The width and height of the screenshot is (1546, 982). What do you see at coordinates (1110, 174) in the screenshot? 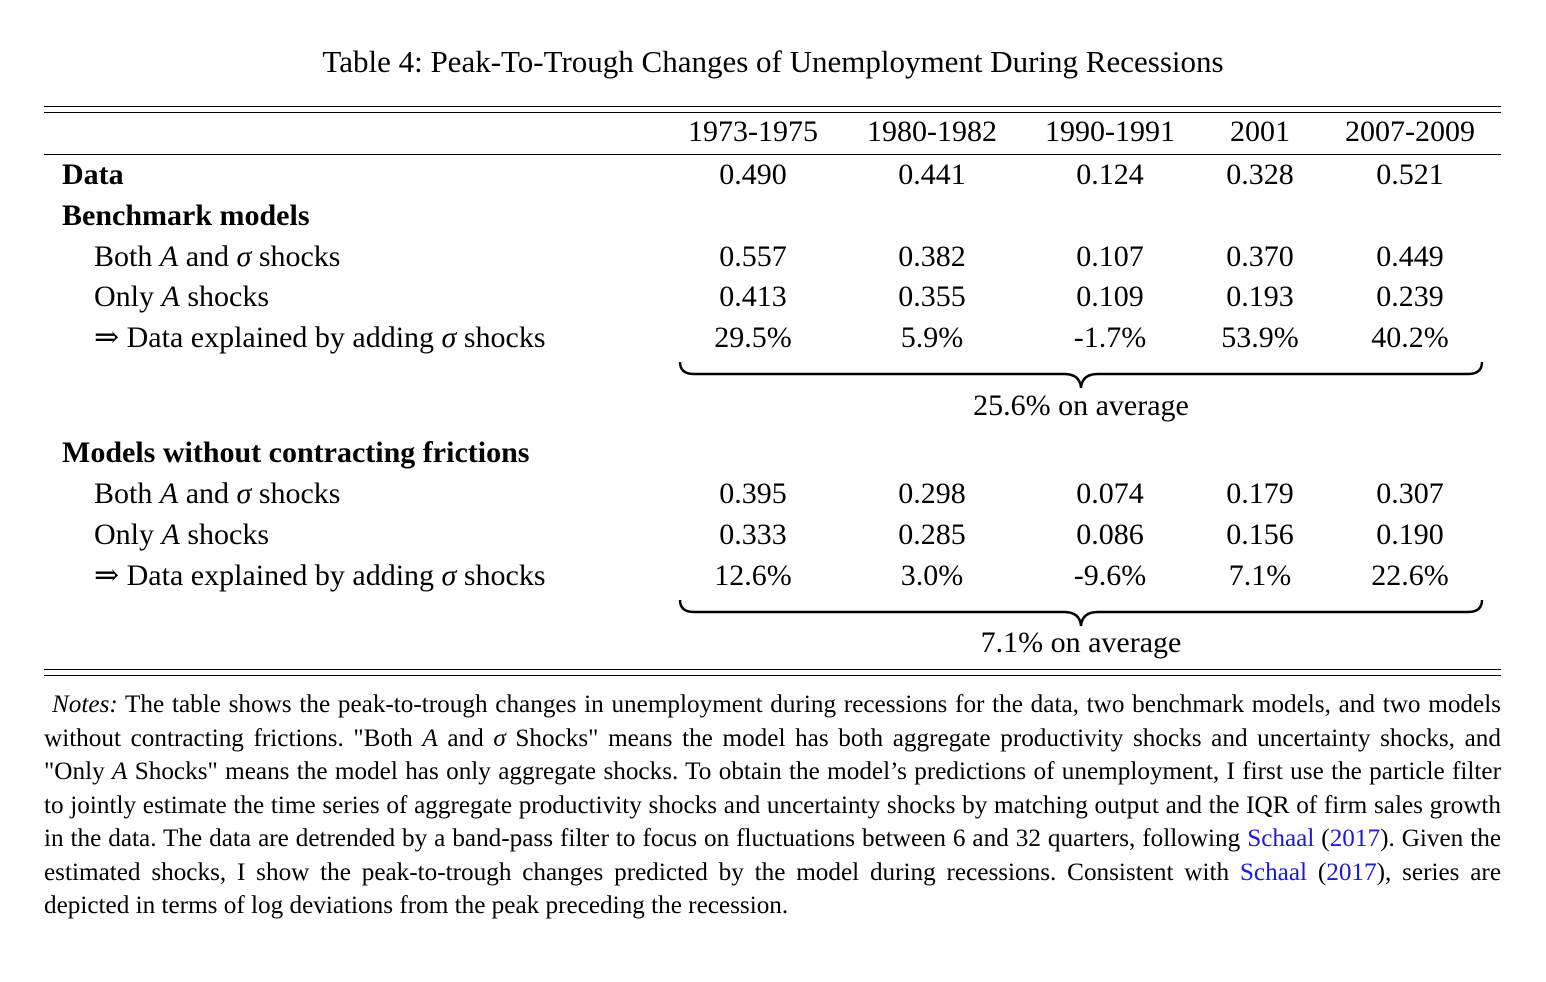
I see `table-cell: 0.124` at bounding box center [1110, 174].